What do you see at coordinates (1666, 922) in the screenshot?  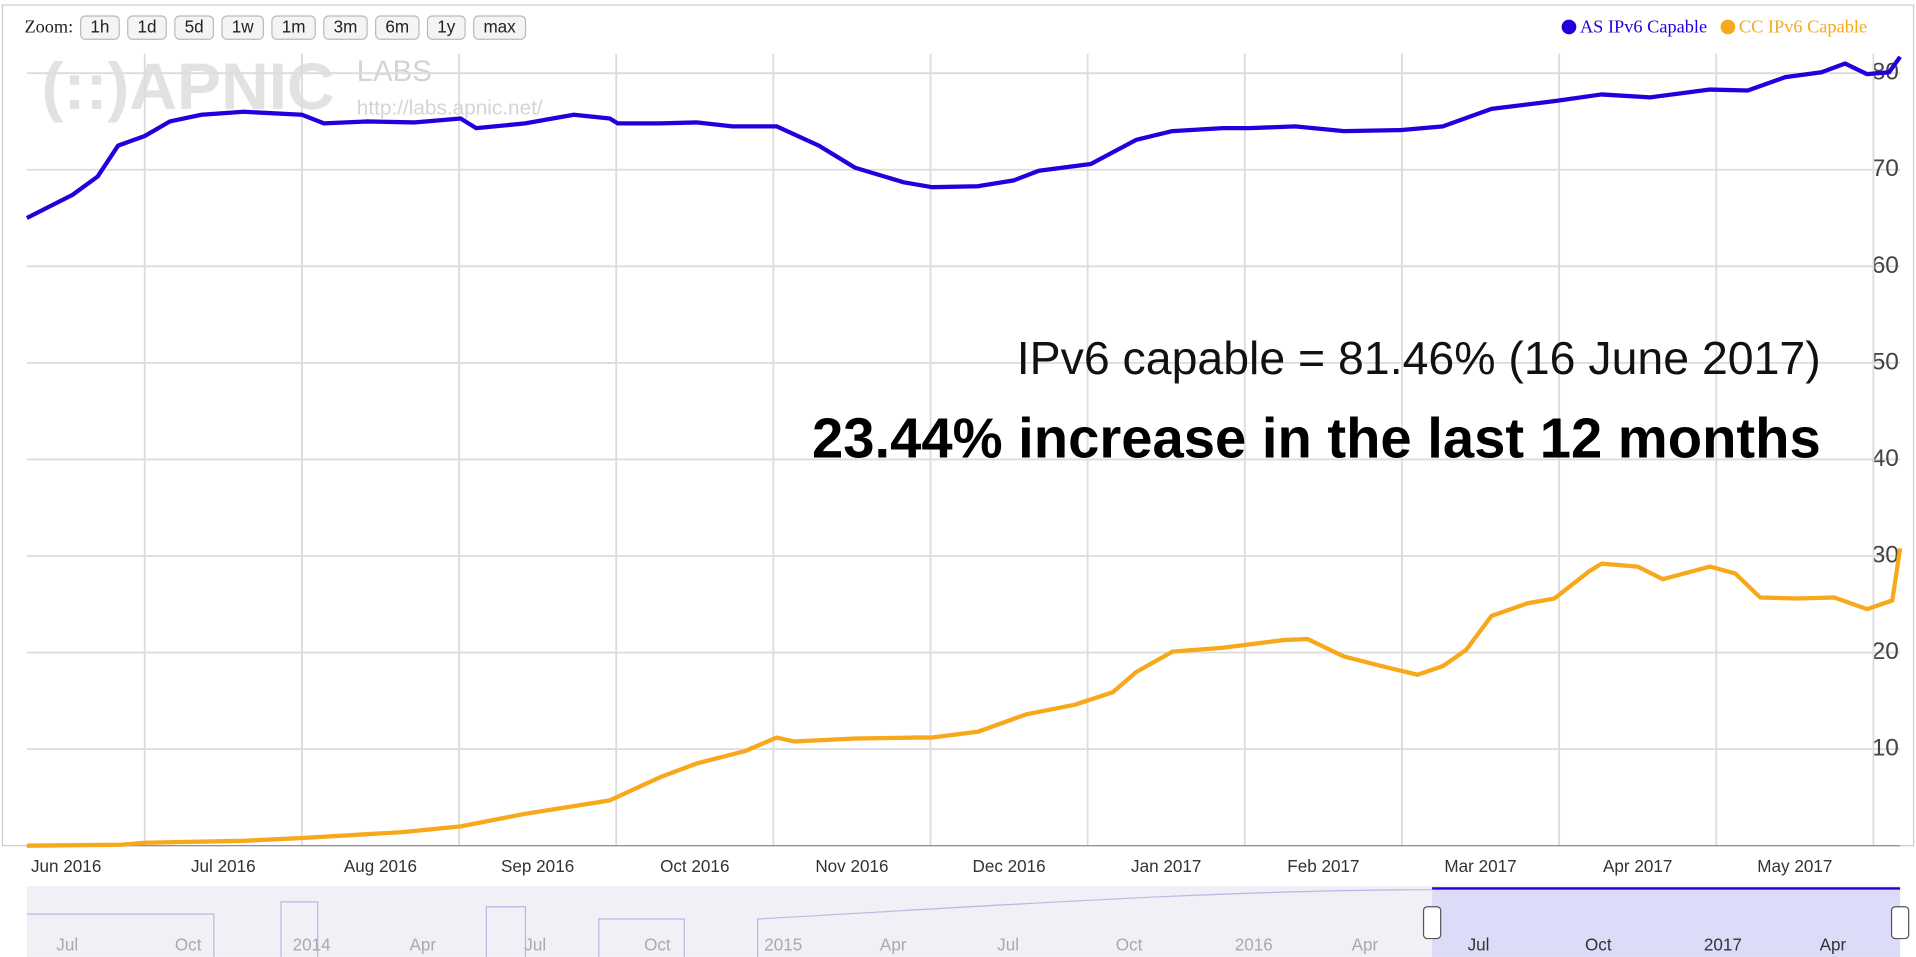 I see `navigator-selection` at bounding box center [1666, 922].